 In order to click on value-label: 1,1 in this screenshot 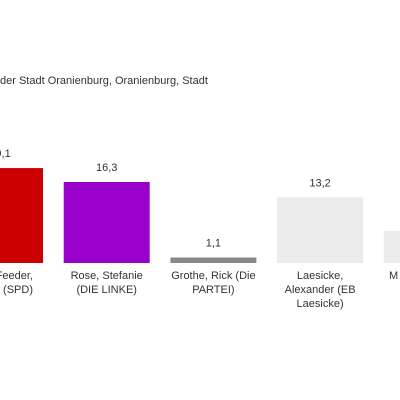, I will do `click(213, 243)`.